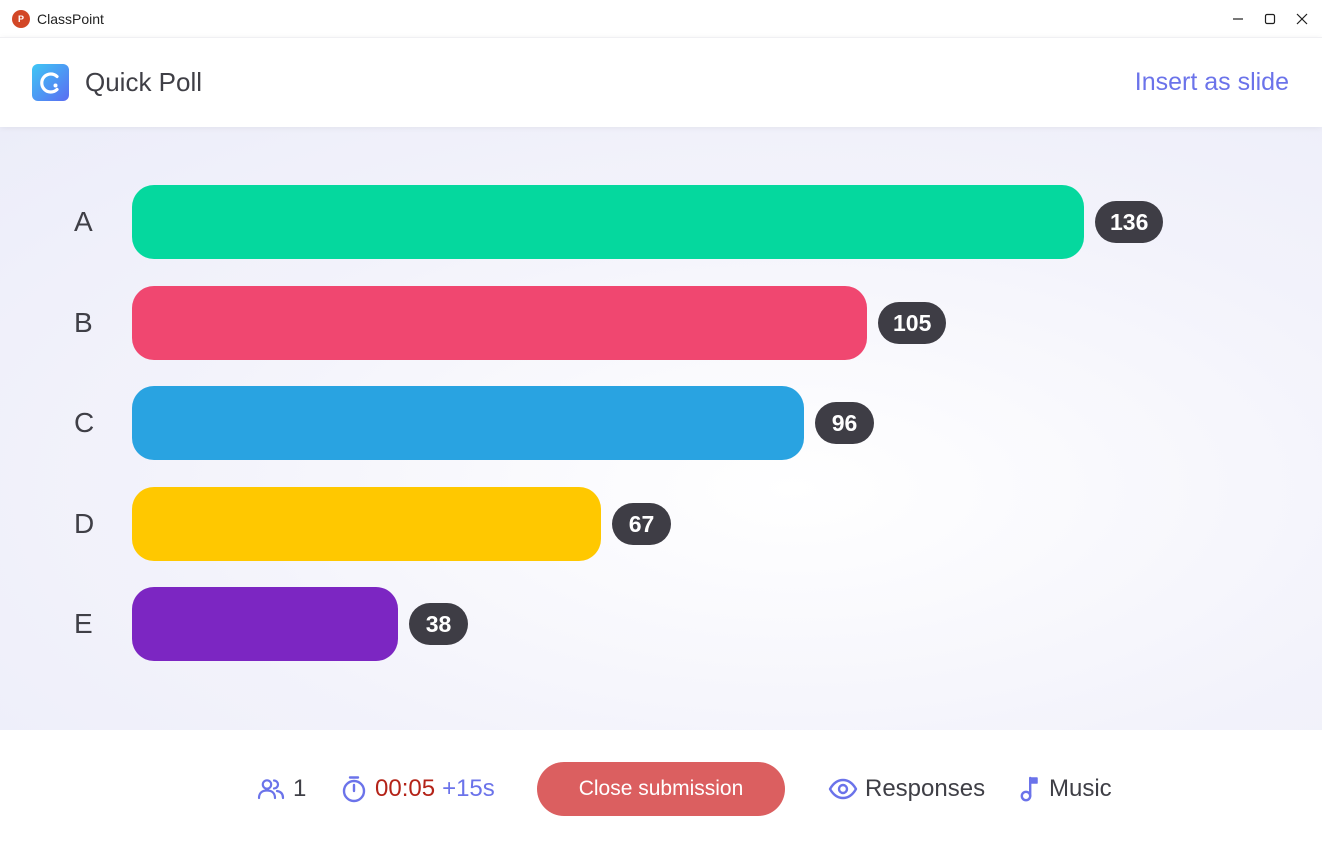 The image size is (1322, 847). I want to click on participant-count: 1, so click(281, 788).